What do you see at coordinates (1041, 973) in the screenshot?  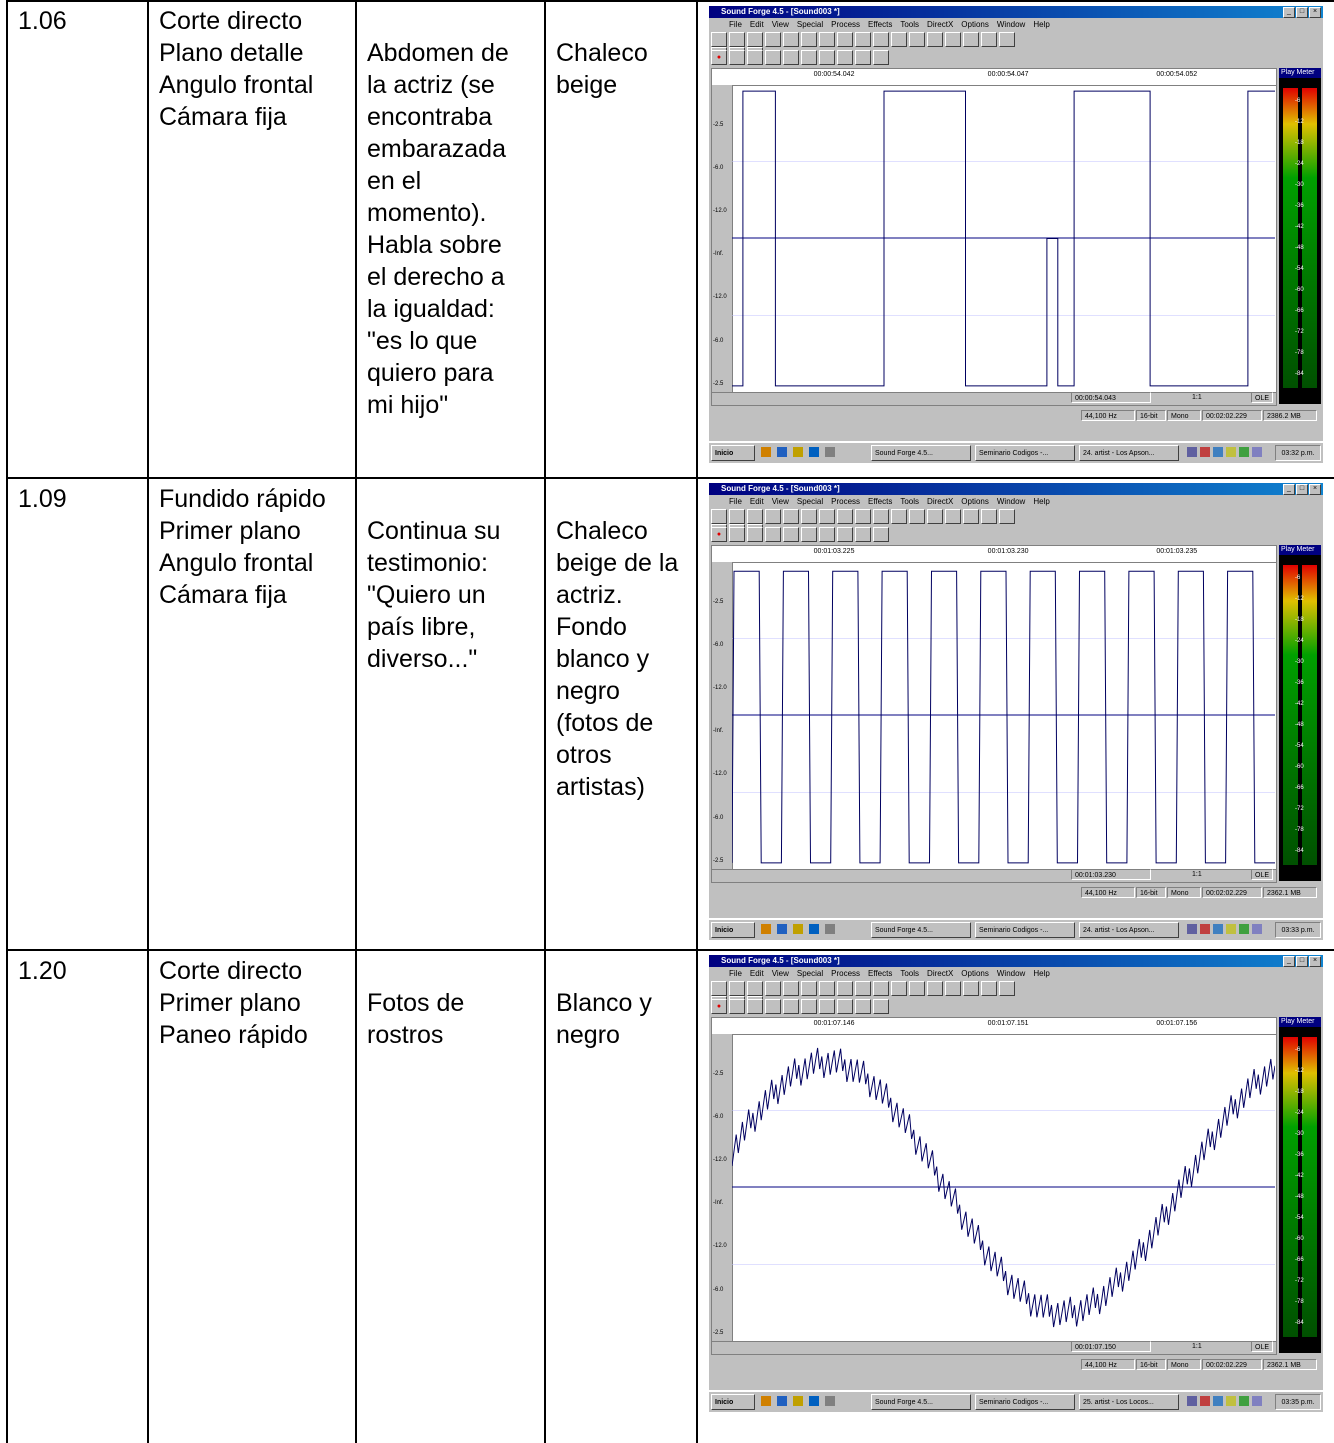 I see `menu-item: Help` at bounding box center [1041, 973].